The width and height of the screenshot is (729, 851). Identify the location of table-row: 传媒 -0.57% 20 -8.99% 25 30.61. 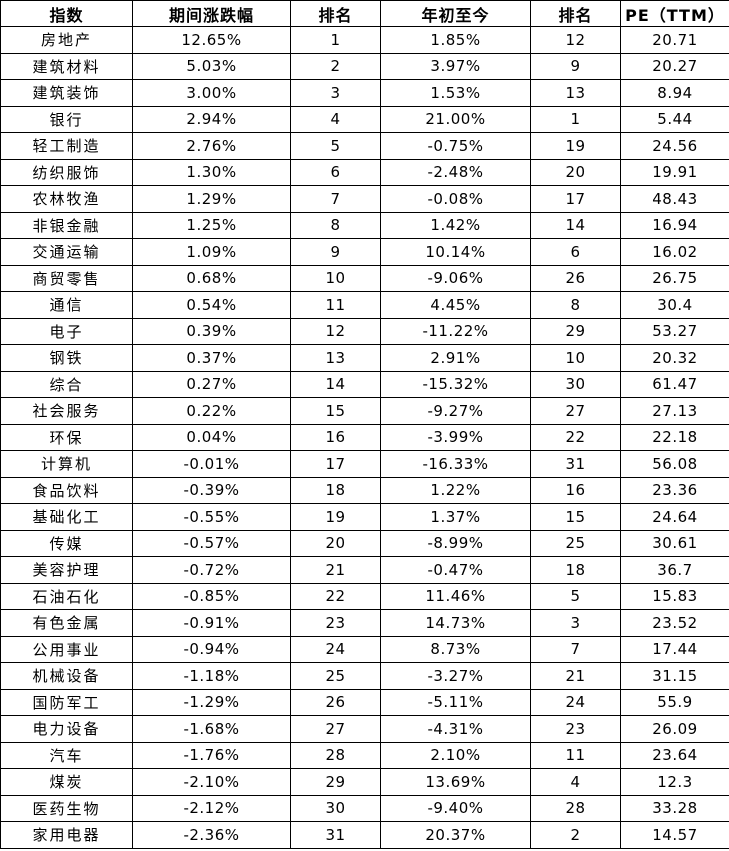
(364, 543).